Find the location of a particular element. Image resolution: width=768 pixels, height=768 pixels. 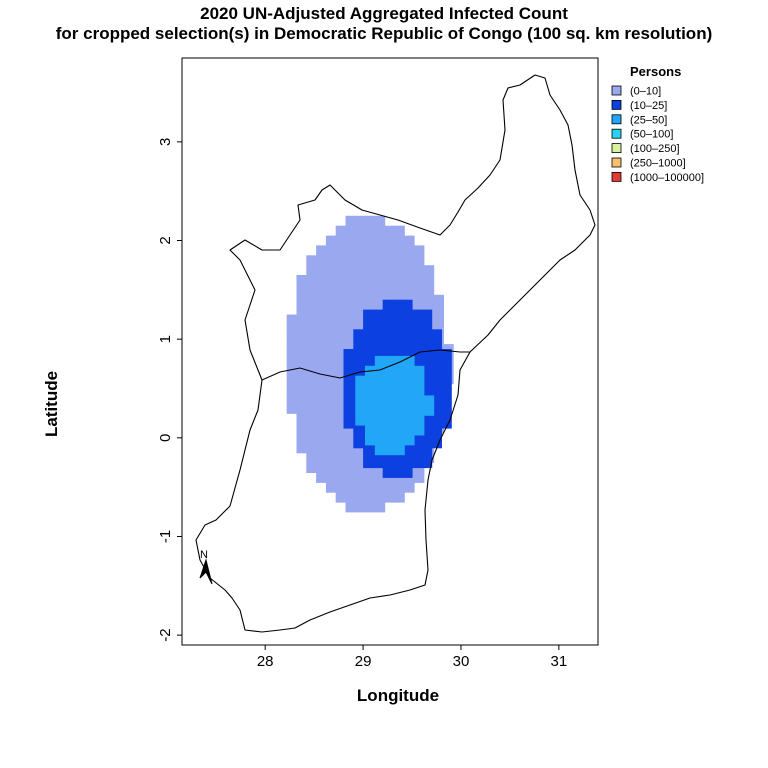

legend-label: (50–100] is located at coordinates (651, 135).